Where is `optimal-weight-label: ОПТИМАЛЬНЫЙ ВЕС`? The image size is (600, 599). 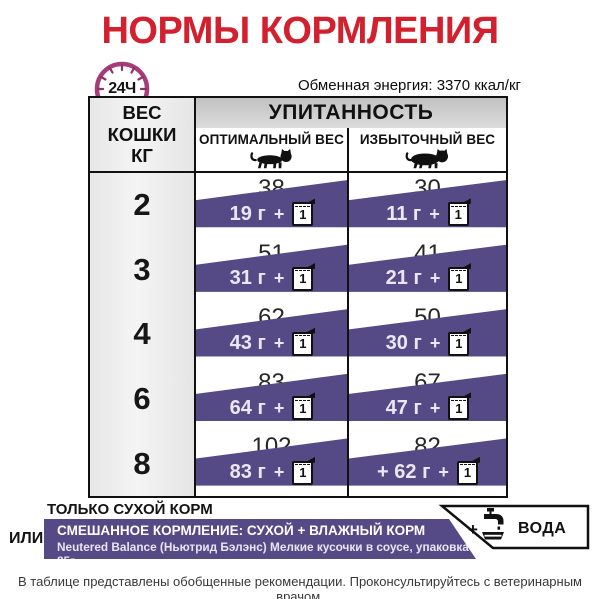
optimal-weight-label: ОПТИМАЛЬНЫЙ ВЕС is located at coordinates (271, 139).